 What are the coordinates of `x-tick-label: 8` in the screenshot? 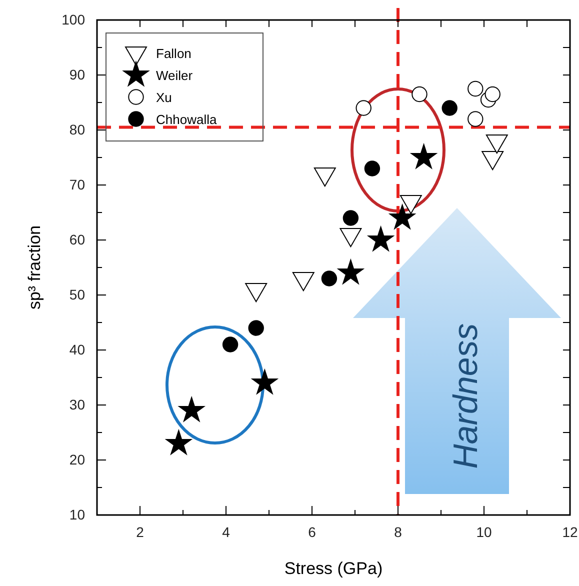 It's located at (398, 532).